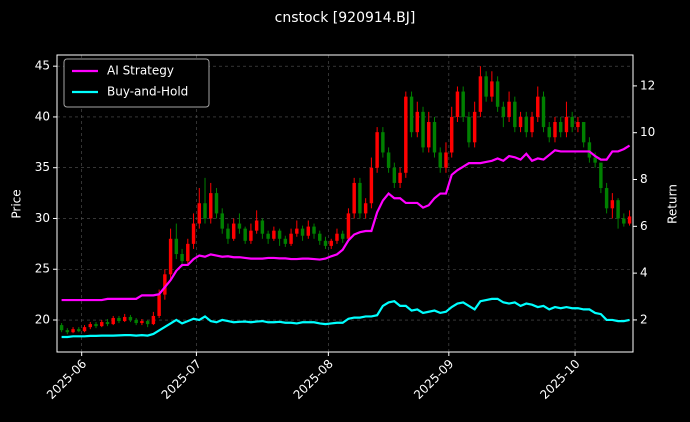 This screenshot has width=690, height=422. I want to click on y2-tick-label: 2, so click(644, 319).